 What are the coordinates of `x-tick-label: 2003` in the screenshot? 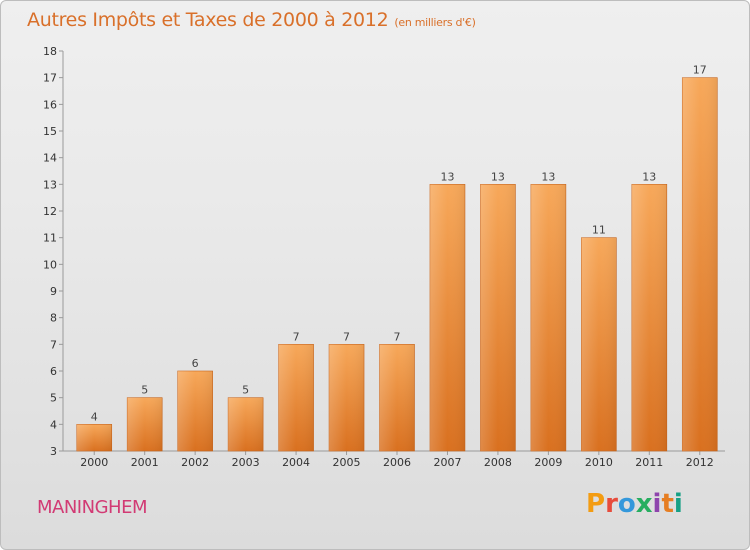 It's located at (246, 462).